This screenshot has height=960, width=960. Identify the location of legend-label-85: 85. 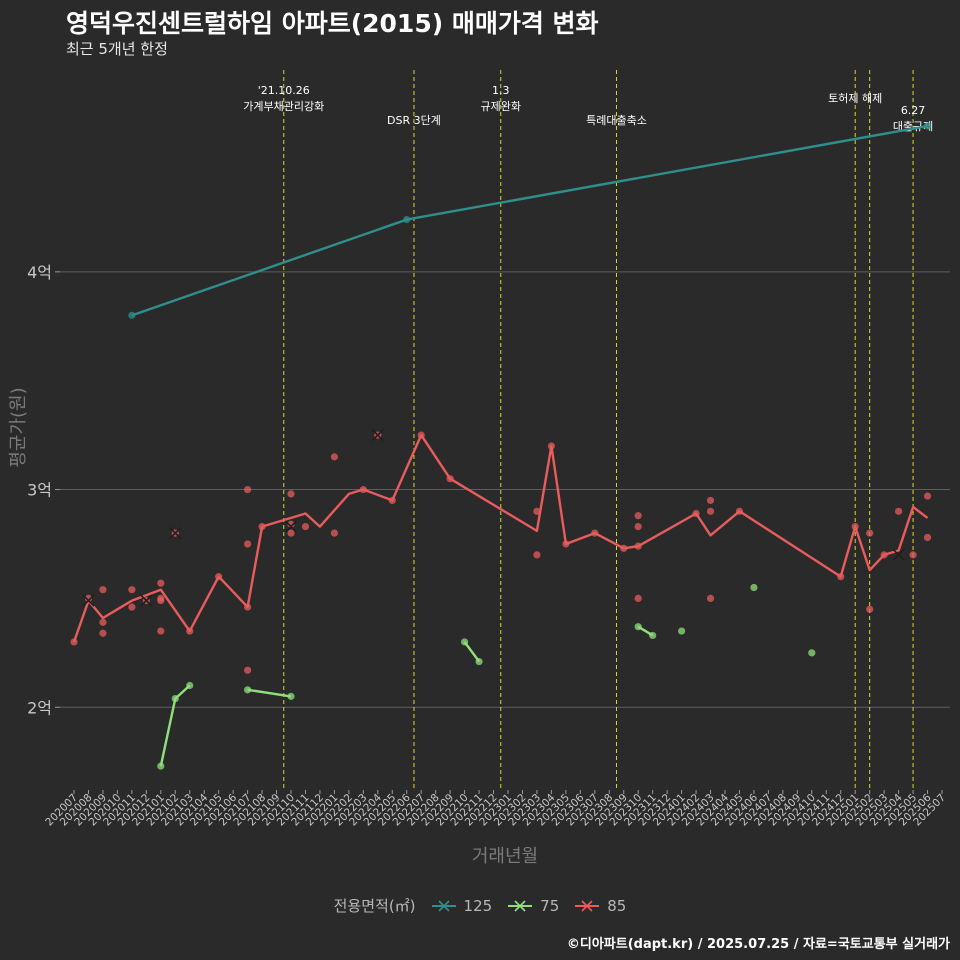
(617, 905).